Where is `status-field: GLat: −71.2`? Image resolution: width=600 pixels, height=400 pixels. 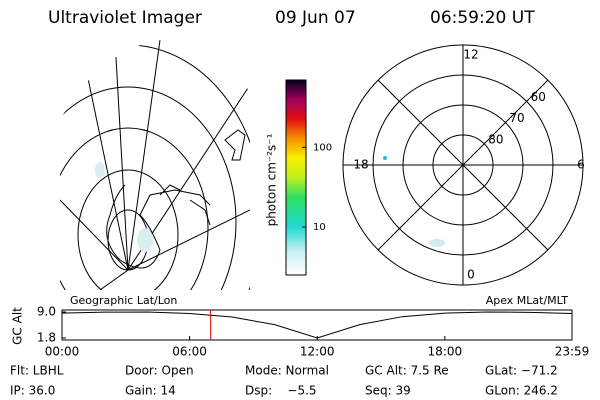 status-field: GLat: −71.2 is located at coordinates (521, 371).